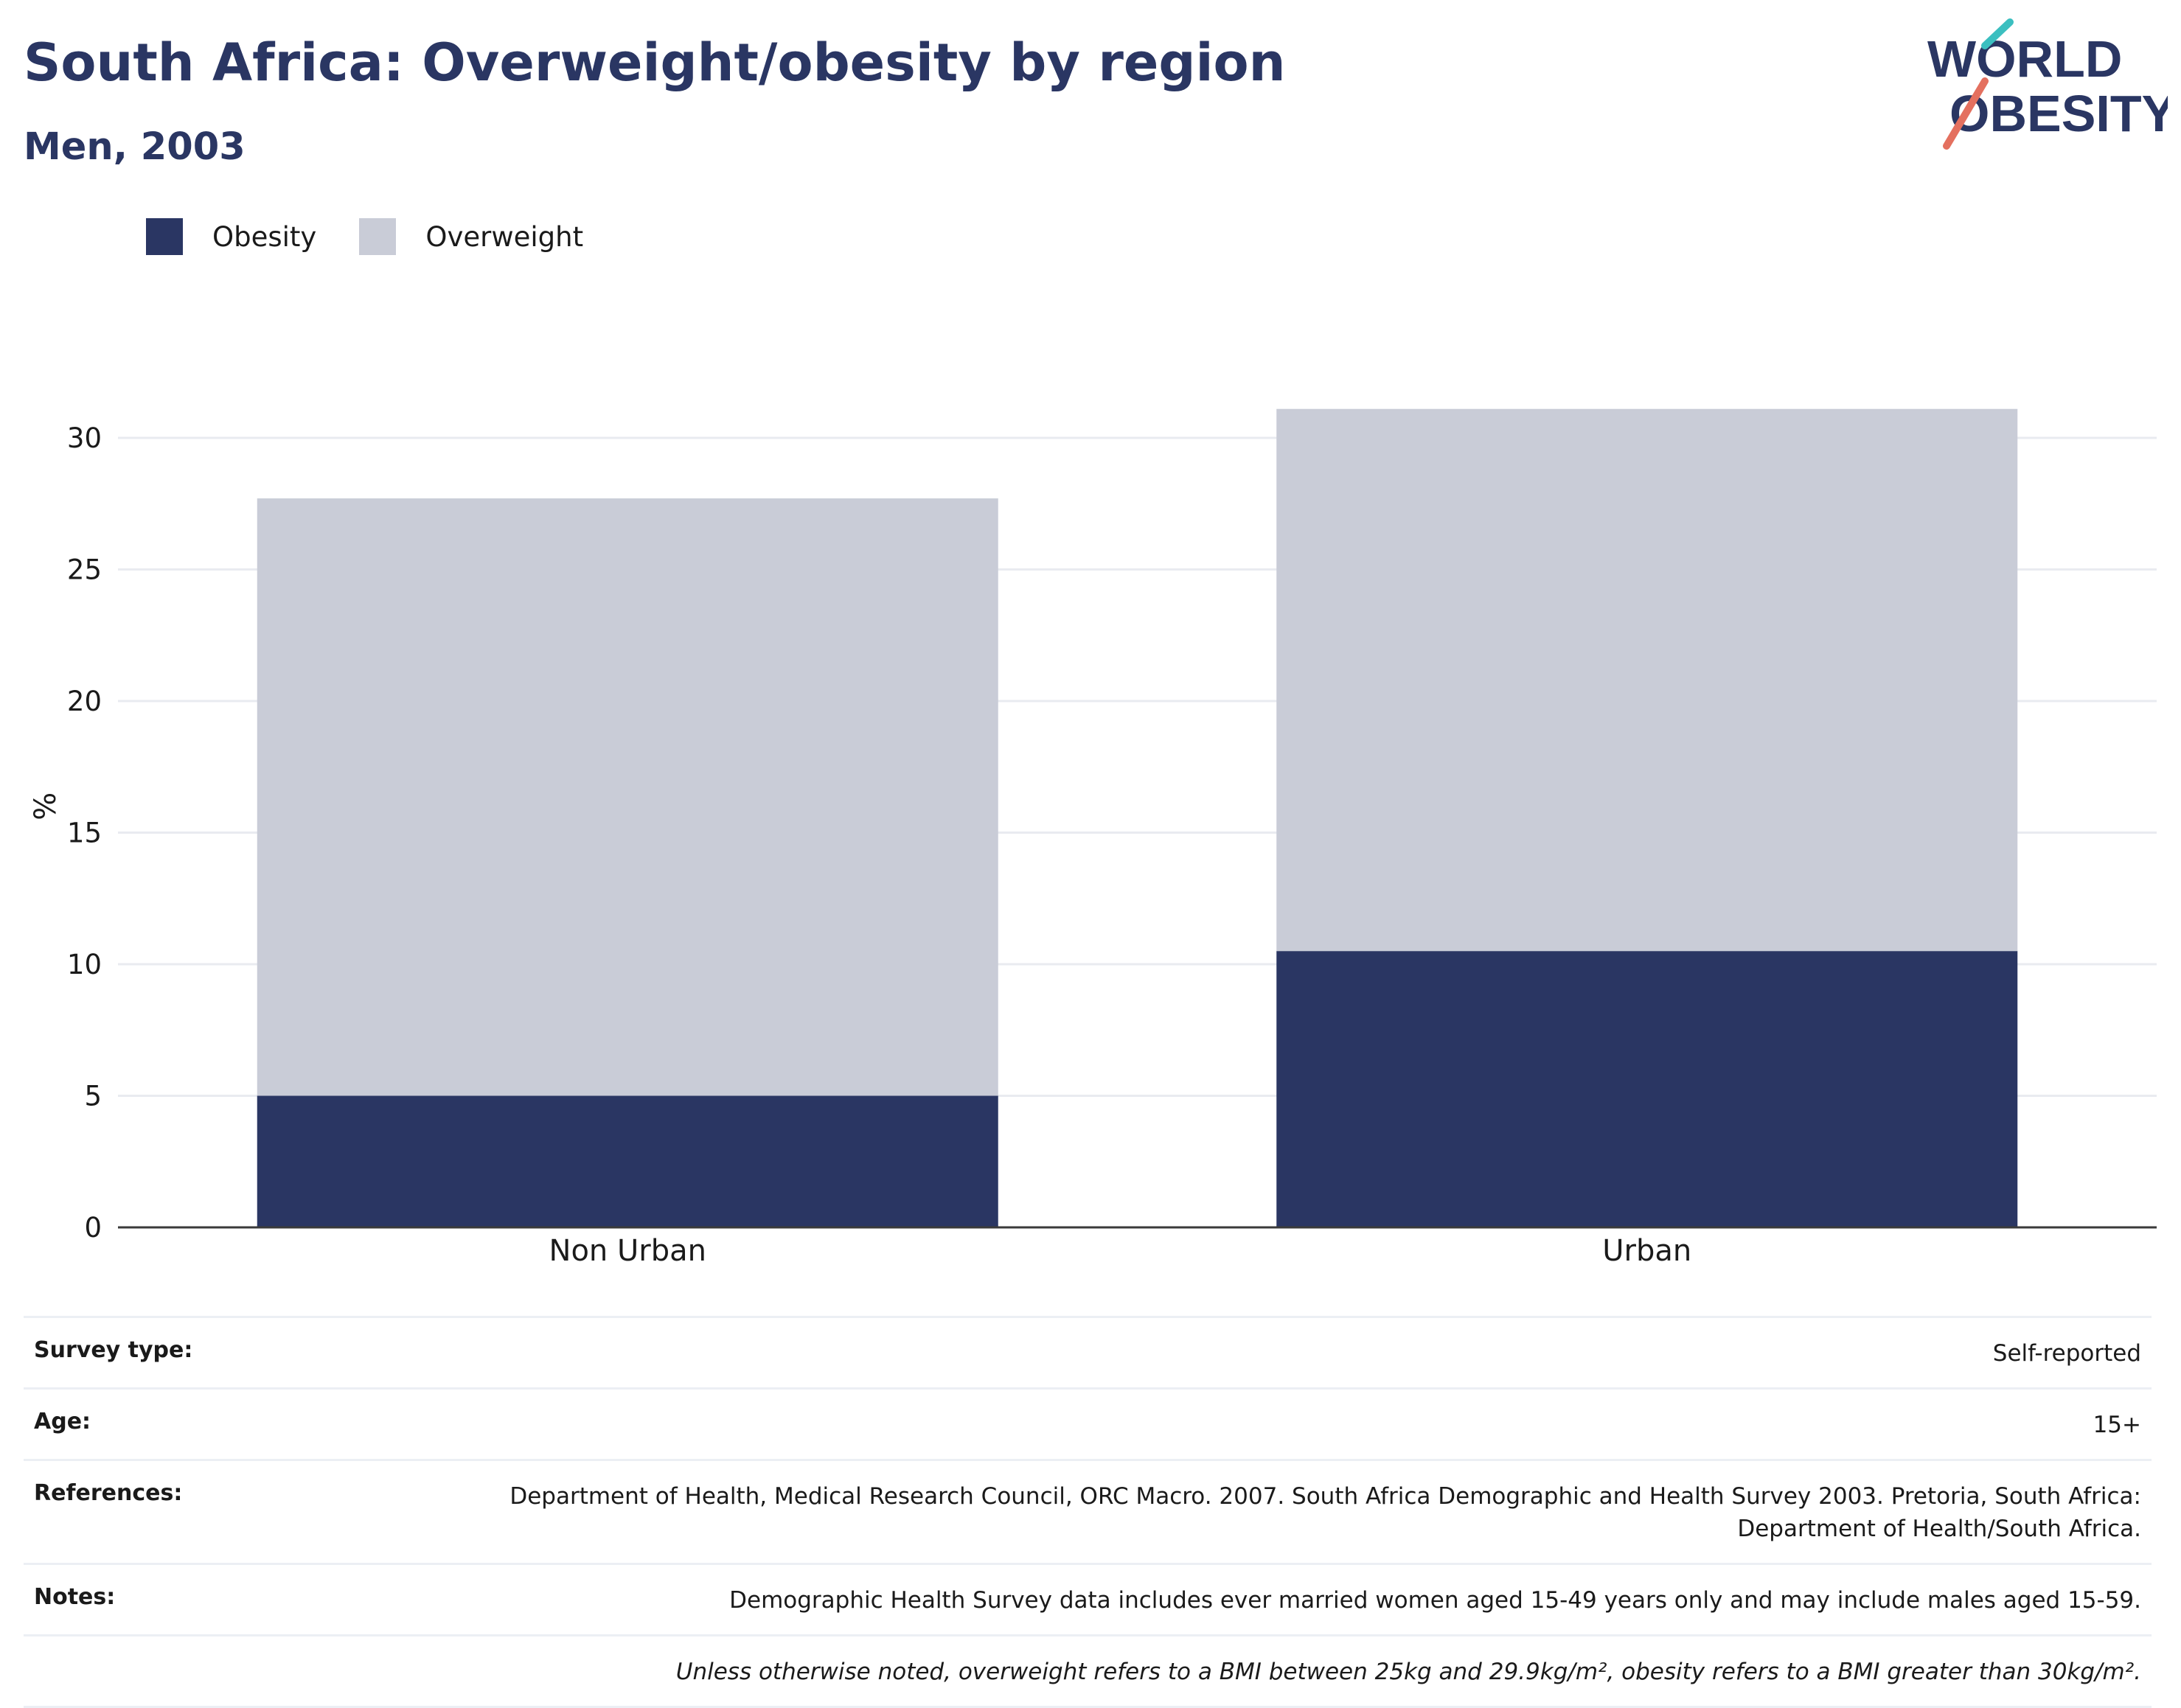 The width and height of the screenshot is (2181, 1708). I want to click on meta-label-references: References:, so click(109, 1493).